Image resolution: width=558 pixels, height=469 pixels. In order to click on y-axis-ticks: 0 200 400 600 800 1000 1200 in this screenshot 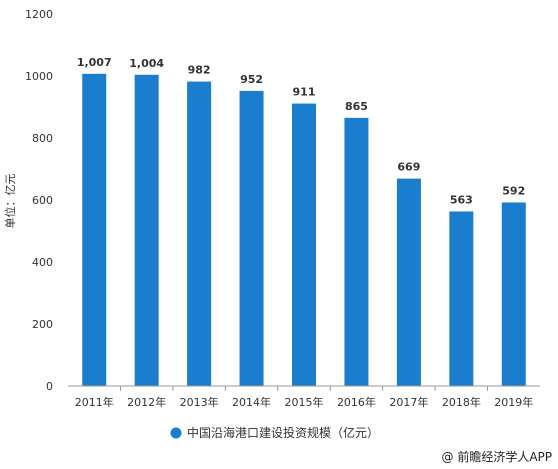, I will do `click(39, 200)`.